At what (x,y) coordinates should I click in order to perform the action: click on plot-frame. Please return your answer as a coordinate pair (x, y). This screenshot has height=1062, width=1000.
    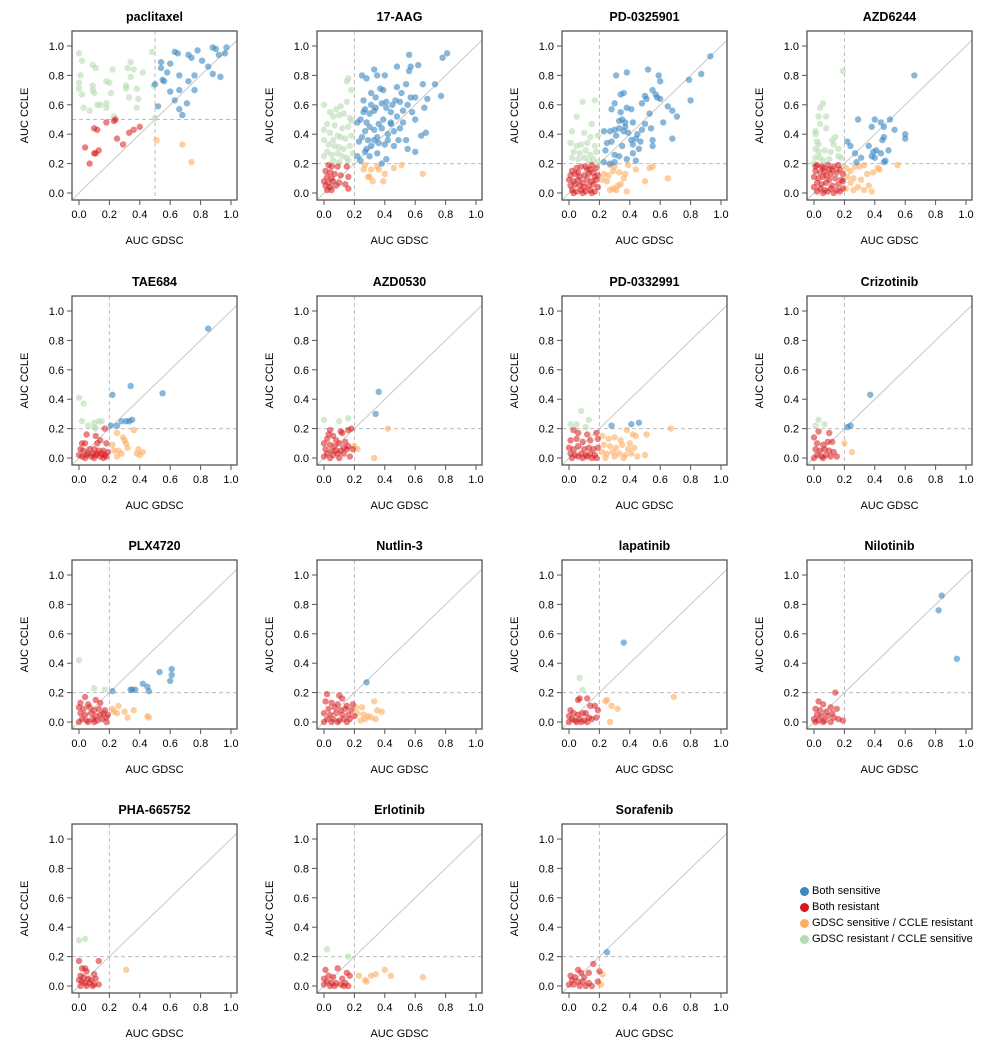
    Looking at the image, I should click on (399, 115).